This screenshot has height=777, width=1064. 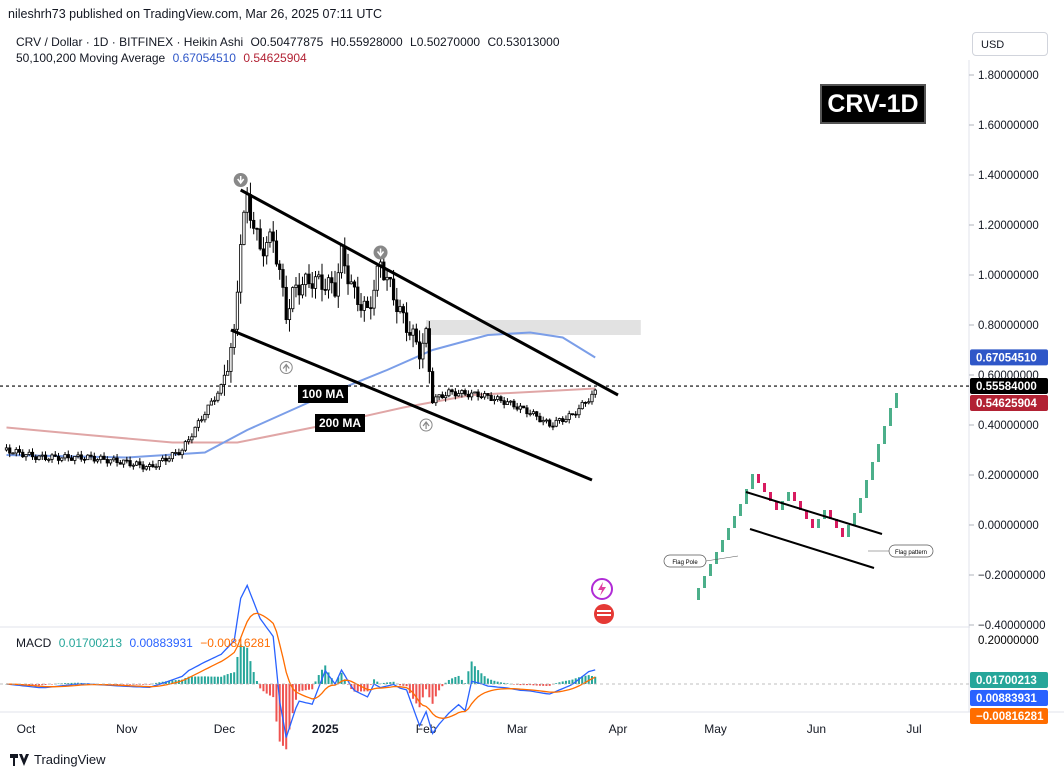 I want to click on y-tick-label: 1.40000000, so click(x=1008, y=176).